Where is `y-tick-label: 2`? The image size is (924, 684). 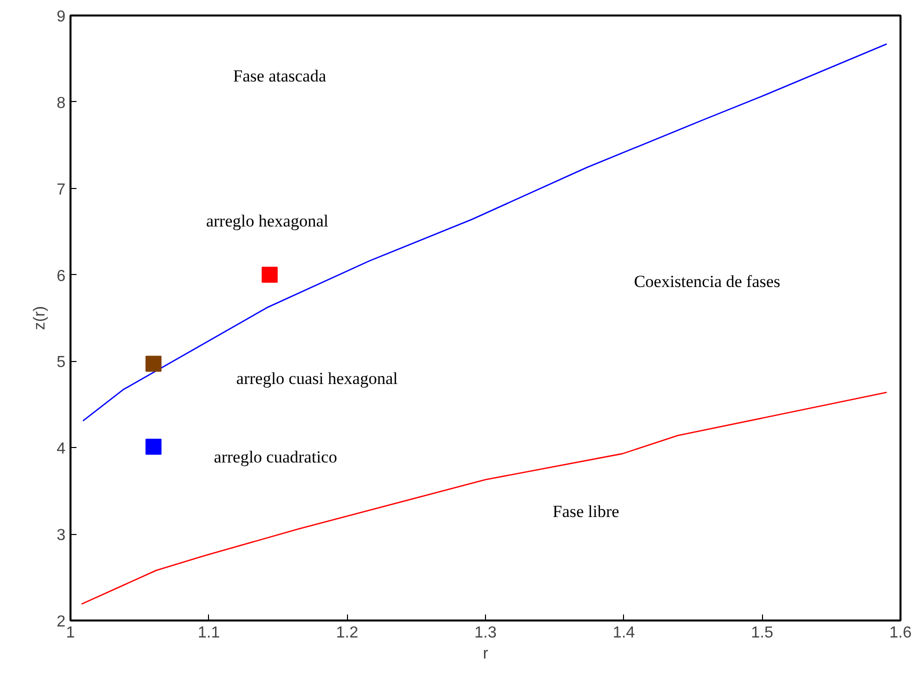 y-tick-label: 2 is located at coordinates (61, 622).